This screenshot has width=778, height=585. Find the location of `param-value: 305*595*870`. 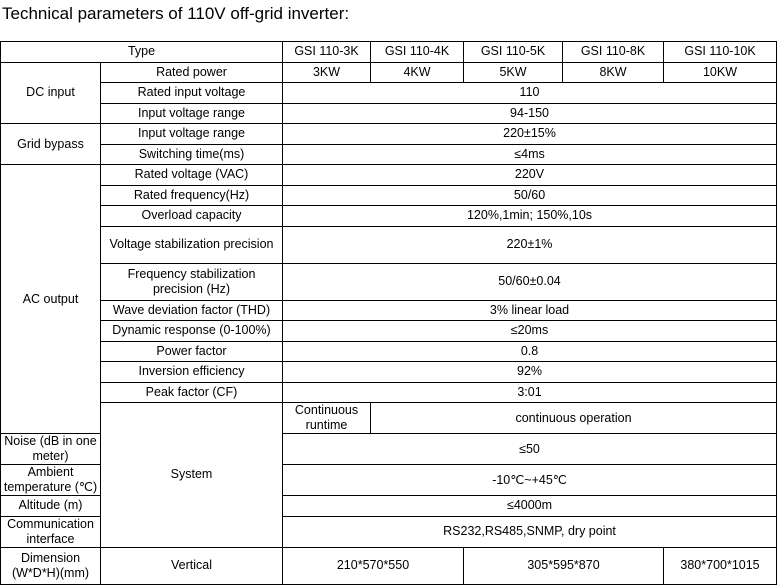

param-value: 305*595*870 is located at coordinates (564, 565).